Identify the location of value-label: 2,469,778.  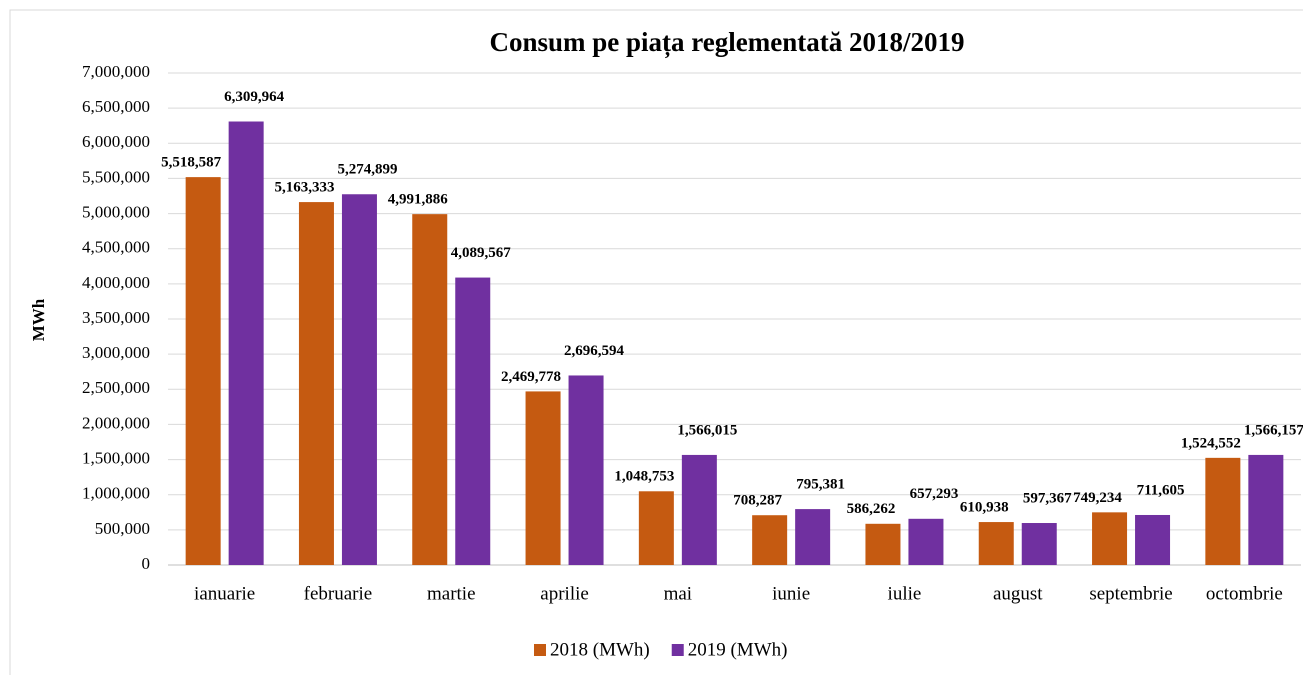
(531, 377).